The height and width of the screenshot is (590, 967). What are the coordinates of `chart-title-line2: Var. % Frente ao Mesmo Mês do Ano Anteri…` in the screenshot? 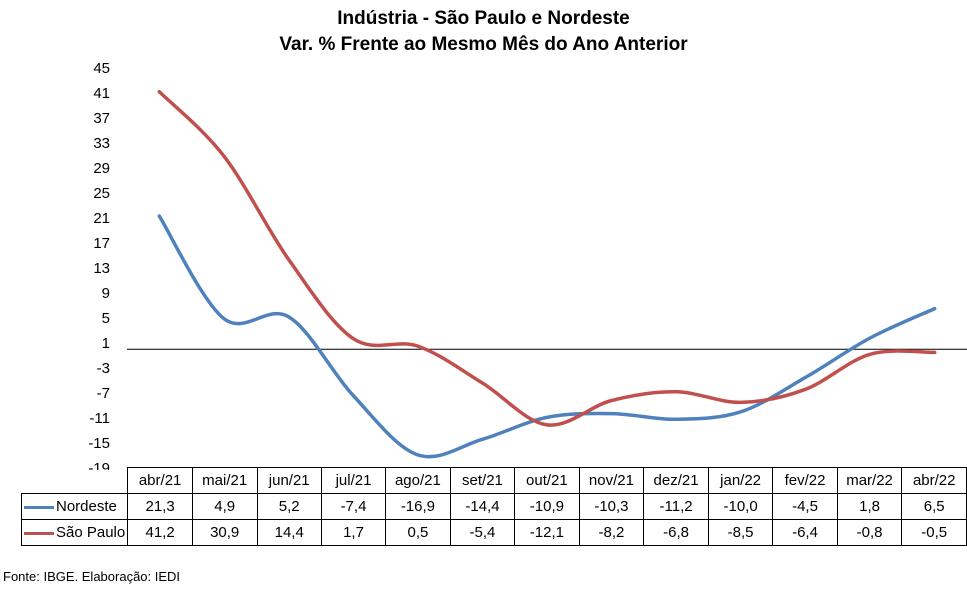 It's located at (483, 44).